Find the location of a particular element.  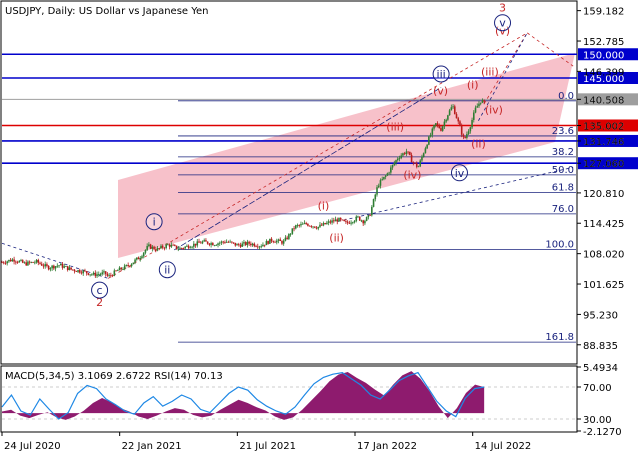

wave-label-red-2: (iii) is located at coordinates (490, 72).